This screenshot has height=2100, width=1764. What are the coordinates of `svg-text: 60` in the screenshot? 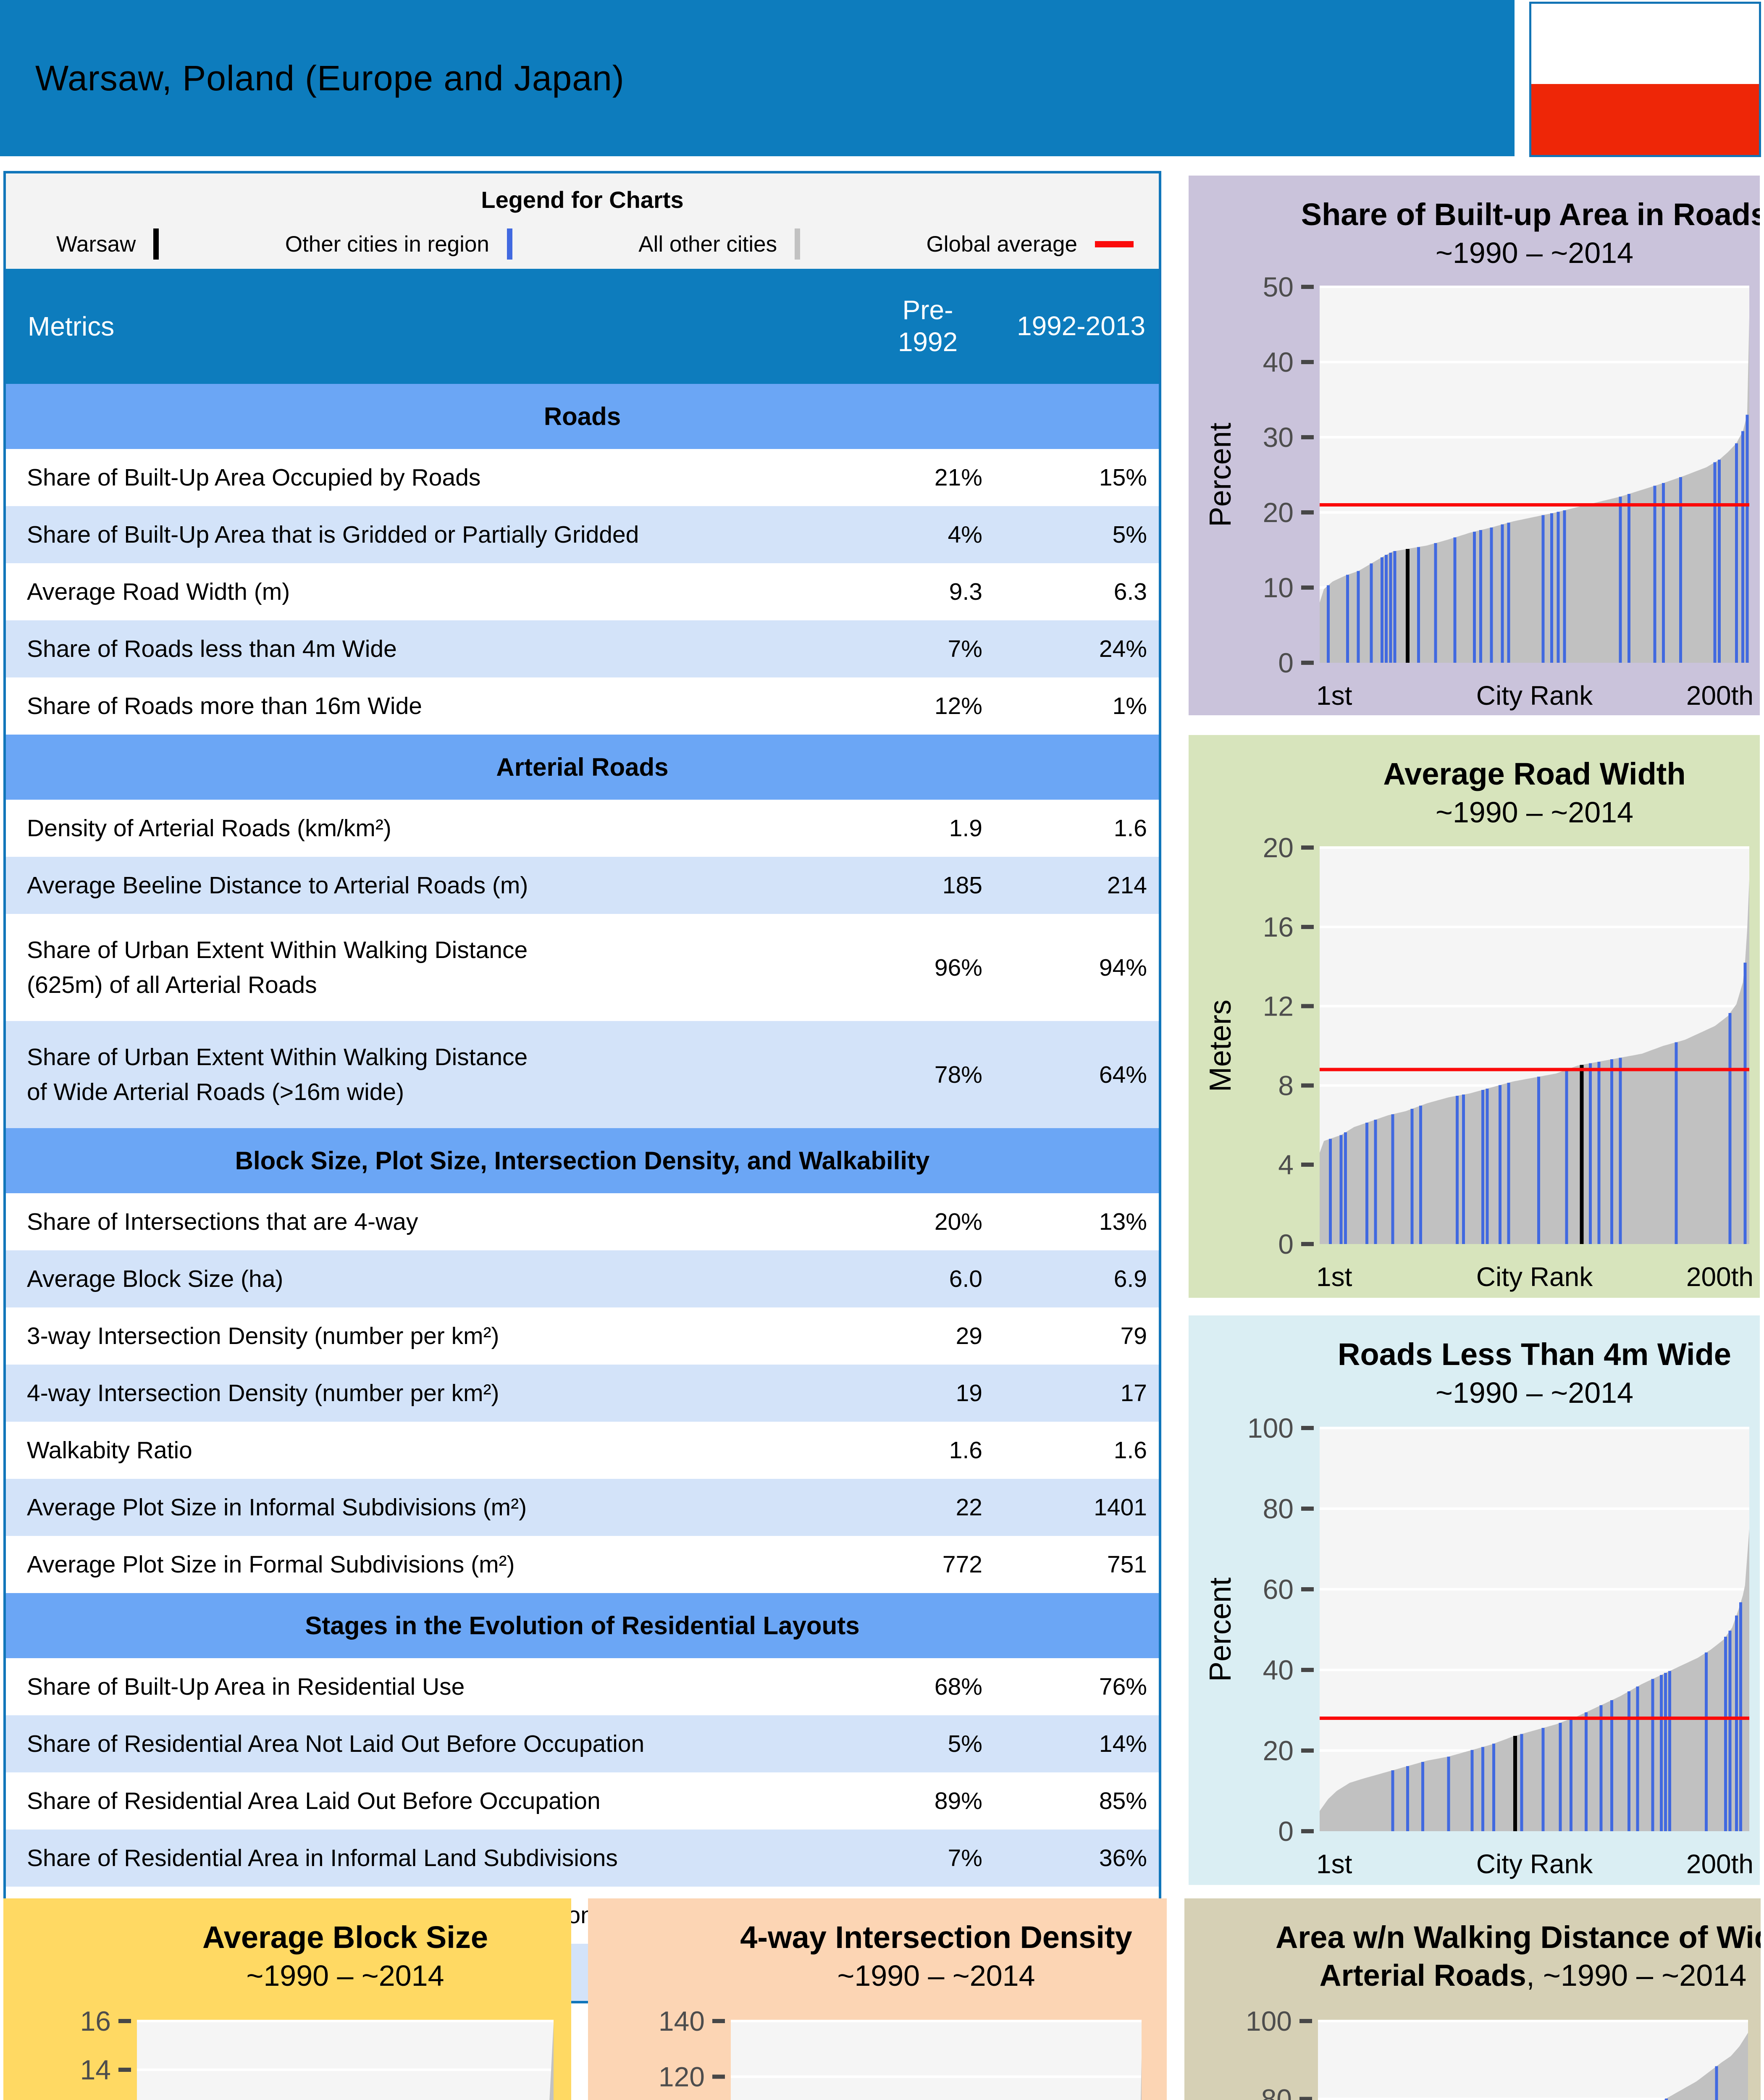 It's located at (1278, 1589).